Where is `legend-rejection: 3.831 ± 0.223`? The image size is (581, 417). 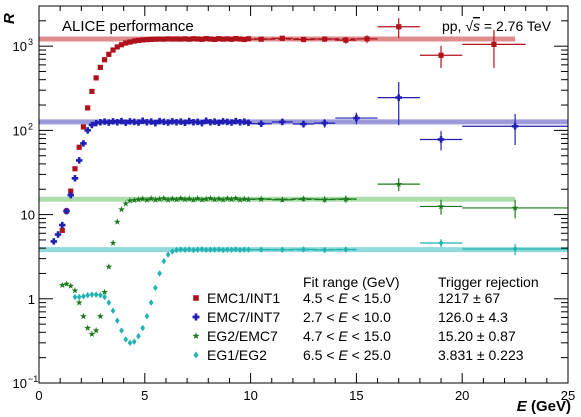 legend-rejection: 3.831 ± 0.223 is located at coordinates (481, 355).